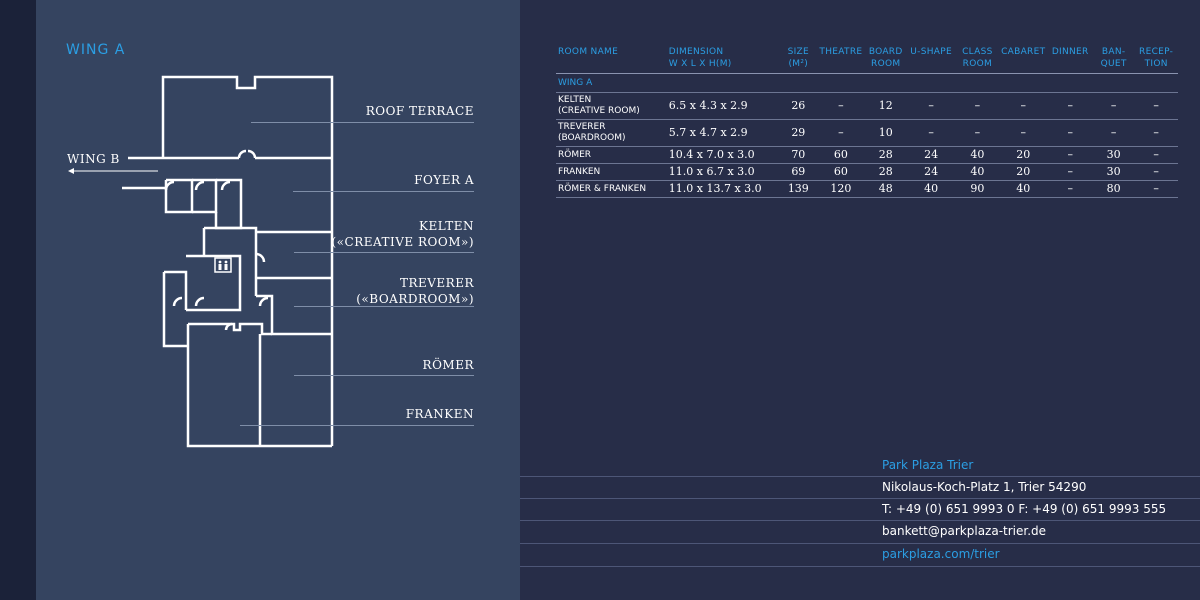  Describe the element at coordinates (611, 189) in the screenshot. I see `room-name: RÖMER & FRANKEN` at that location.